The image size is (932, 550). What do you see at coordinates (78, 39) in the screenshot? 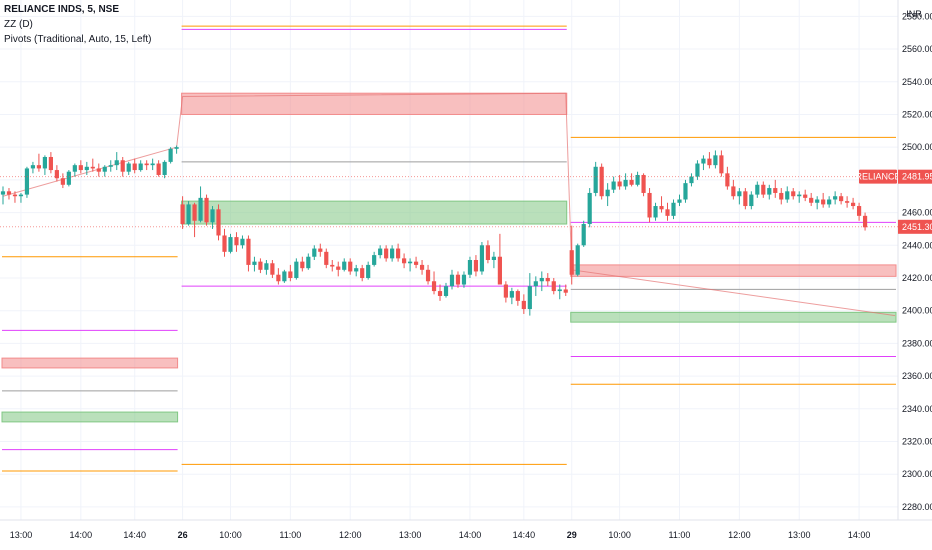
I see `pivots-indicator-label: Pivots (Traditional, Auto, 15, Left)` at bounding box center [78, 39].